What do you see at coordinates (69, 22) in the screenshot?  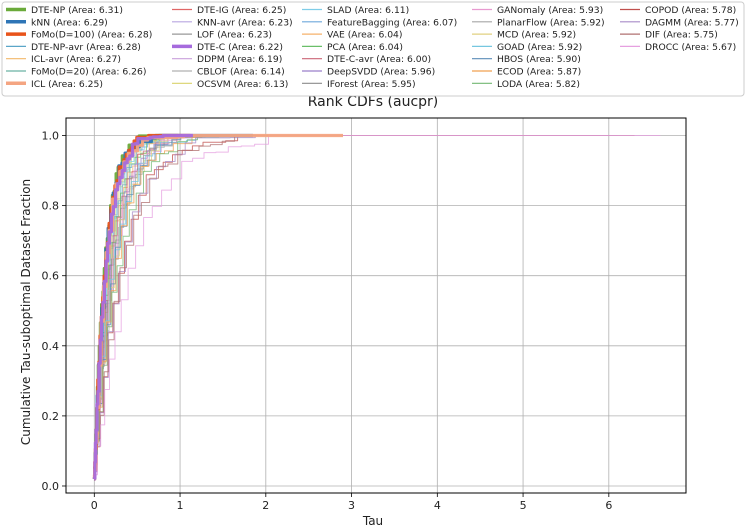 I see `legend-entry-label: kNN (Area: 6.29)` at bounding box center [69, 22].